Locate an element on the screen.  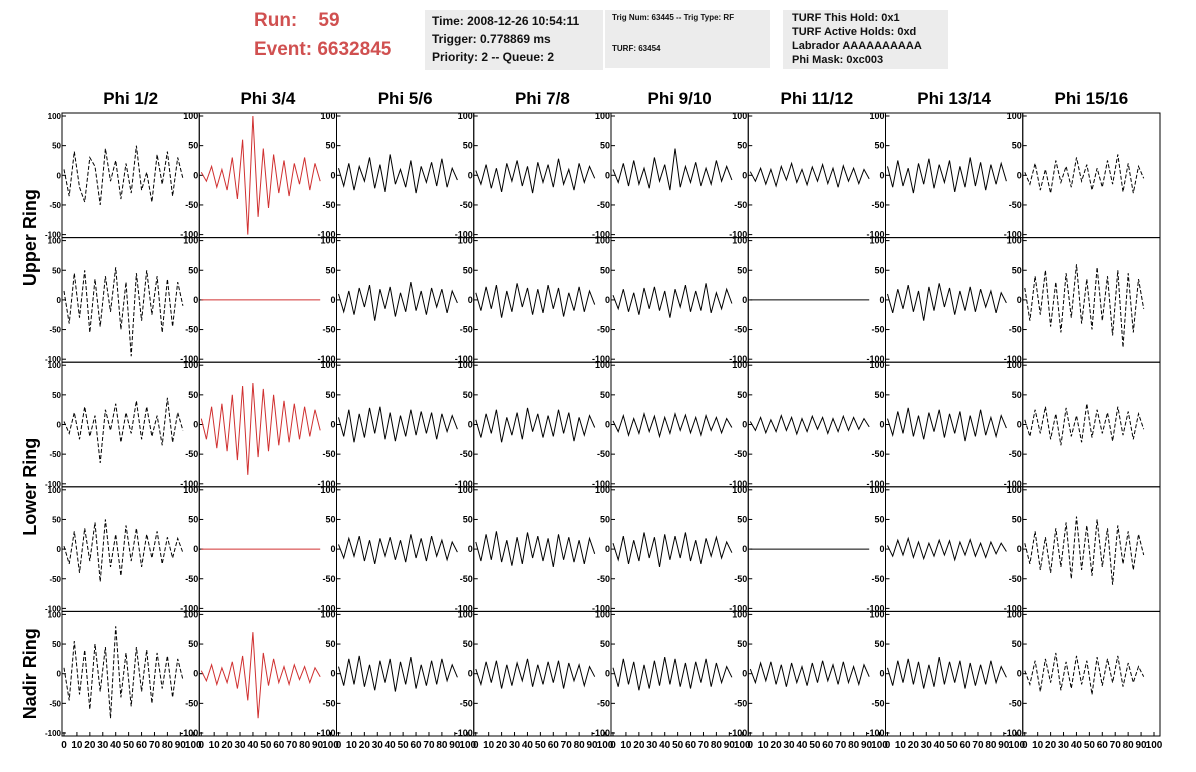
event-value: 6632845 is located at coordinates (354, 49).